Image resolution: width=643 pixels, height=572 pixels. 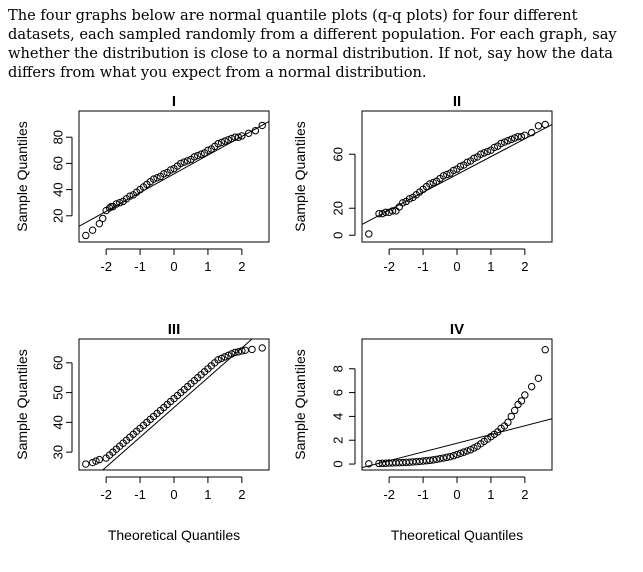 What do you see at coordinates (338, 463) in the screenshot?
I see `y-tick-label: 0` at bounding box center [338, 463].